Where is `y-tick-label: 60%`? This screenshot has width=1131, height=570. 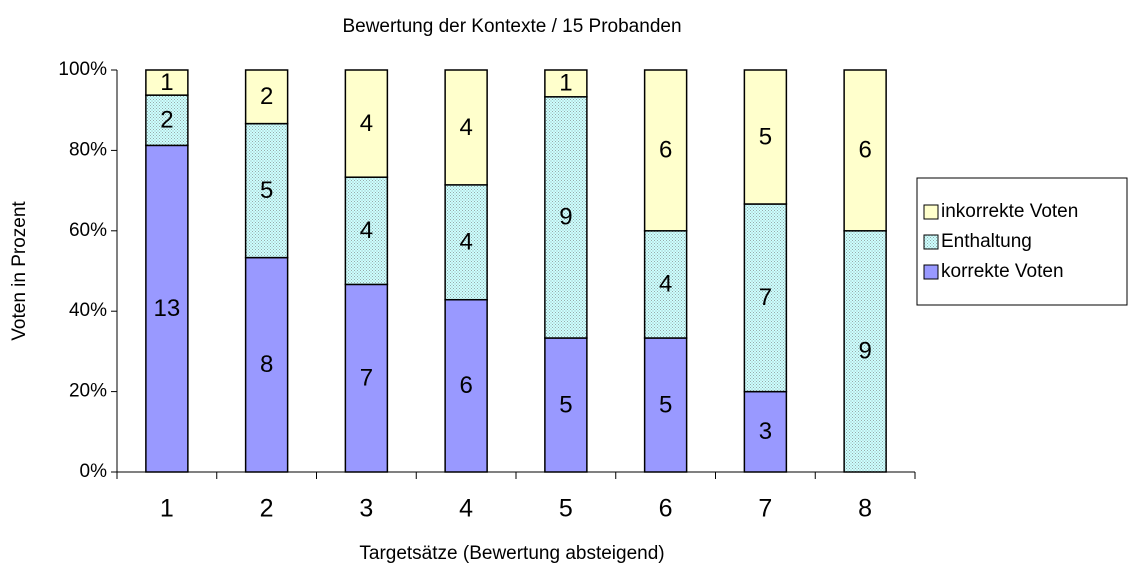 y-tick-label: 60% is located at coordinates (88, 230).